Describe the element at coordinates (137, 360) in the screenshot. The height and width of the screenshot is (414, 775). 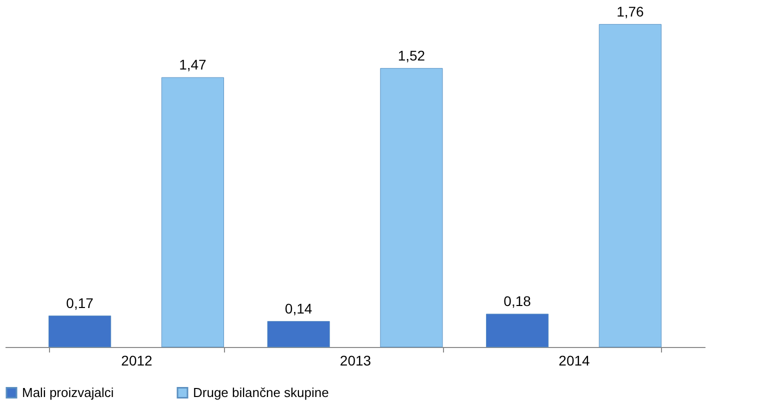
I see `x-tick-label: 2012` at that location.